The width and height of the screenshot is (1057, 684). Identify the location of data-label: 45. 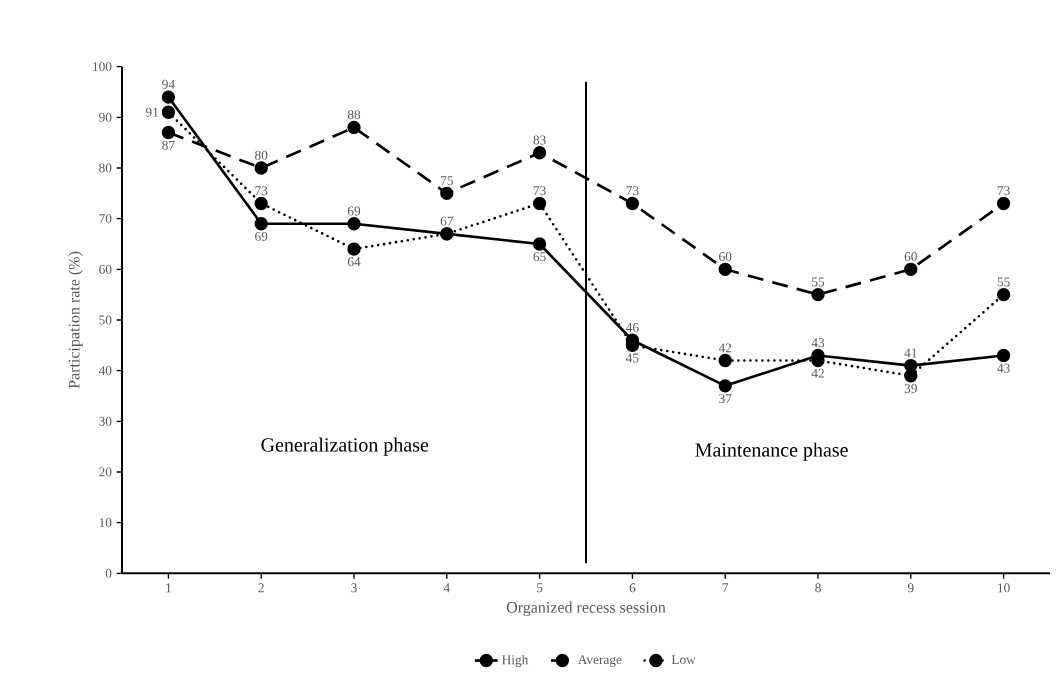
(632, 358).